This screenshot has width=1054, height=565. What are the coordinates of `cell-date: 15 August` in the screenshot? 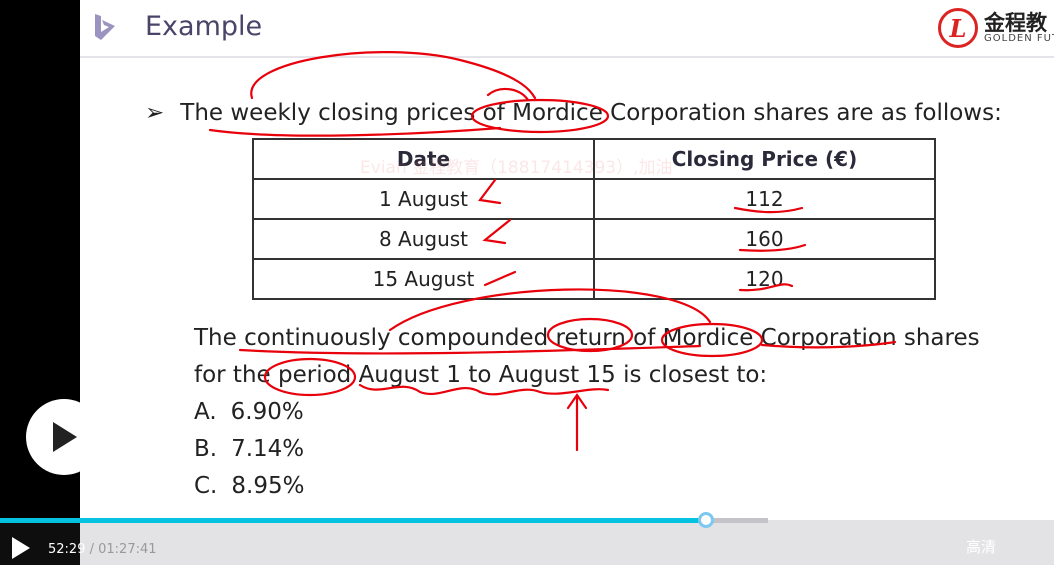 It's located at (423, 279).